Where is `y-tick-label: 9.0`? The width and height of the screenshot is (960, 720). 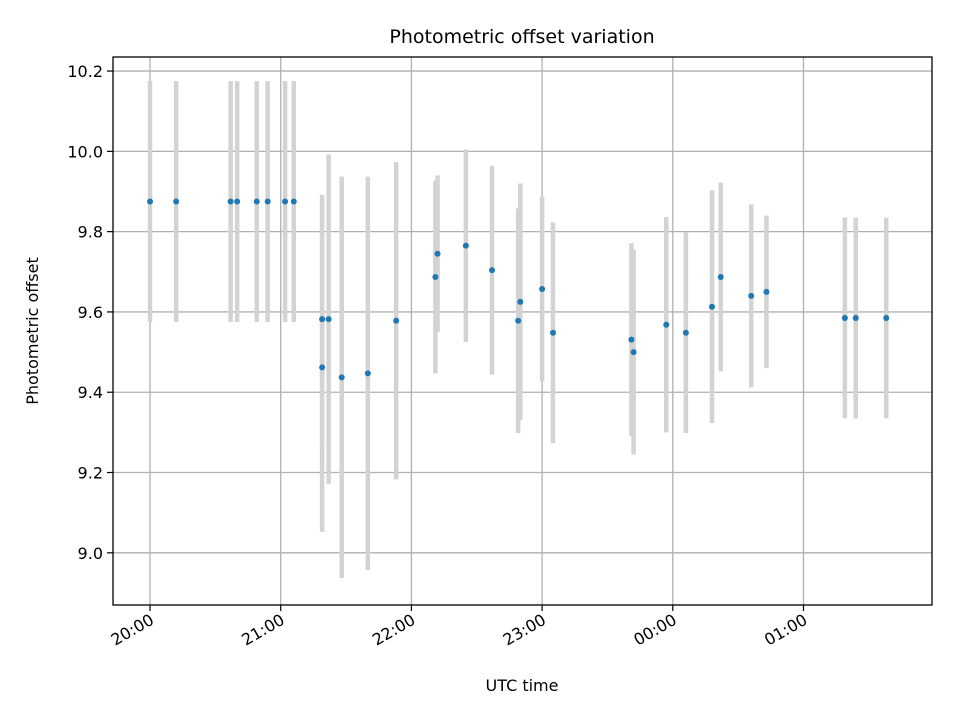 y-tick-label: 9.0 is located at coordinates (90, 553).